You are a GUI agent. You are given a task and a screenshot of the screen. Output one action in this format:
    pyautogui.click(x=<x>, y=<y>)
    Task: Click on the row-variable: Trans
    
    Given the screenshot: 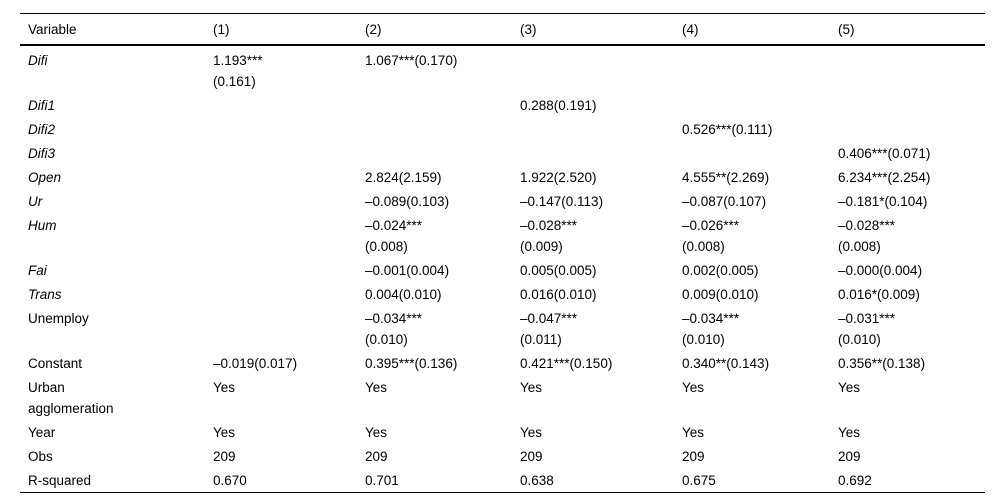 What is the action you would take?
    pyautogui.click(x=45, y=294)
    